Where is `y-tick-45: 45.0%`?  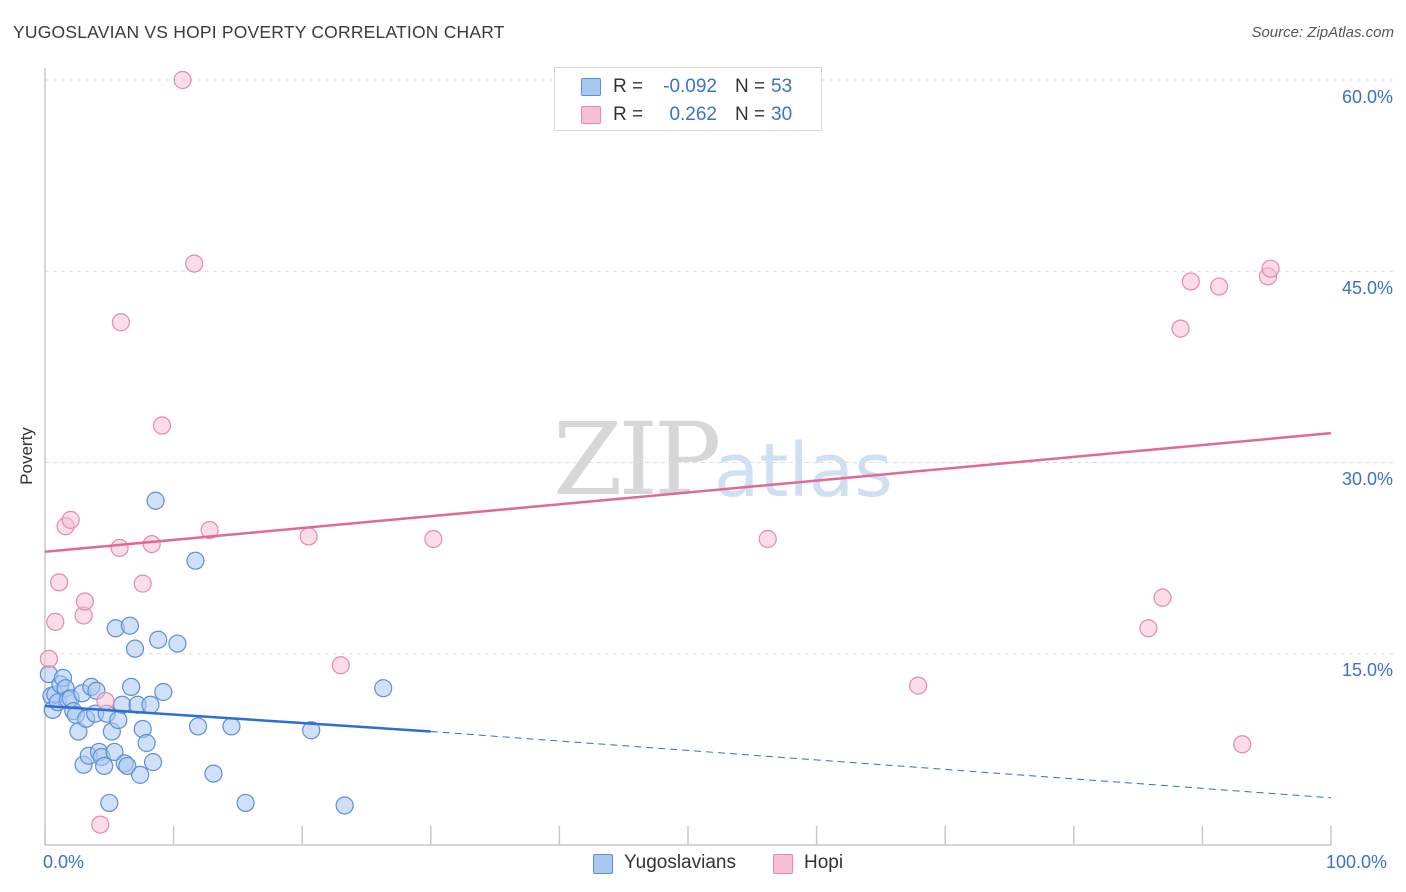
y-tick-45: 45.0% is located at coordinates (1367, 288).